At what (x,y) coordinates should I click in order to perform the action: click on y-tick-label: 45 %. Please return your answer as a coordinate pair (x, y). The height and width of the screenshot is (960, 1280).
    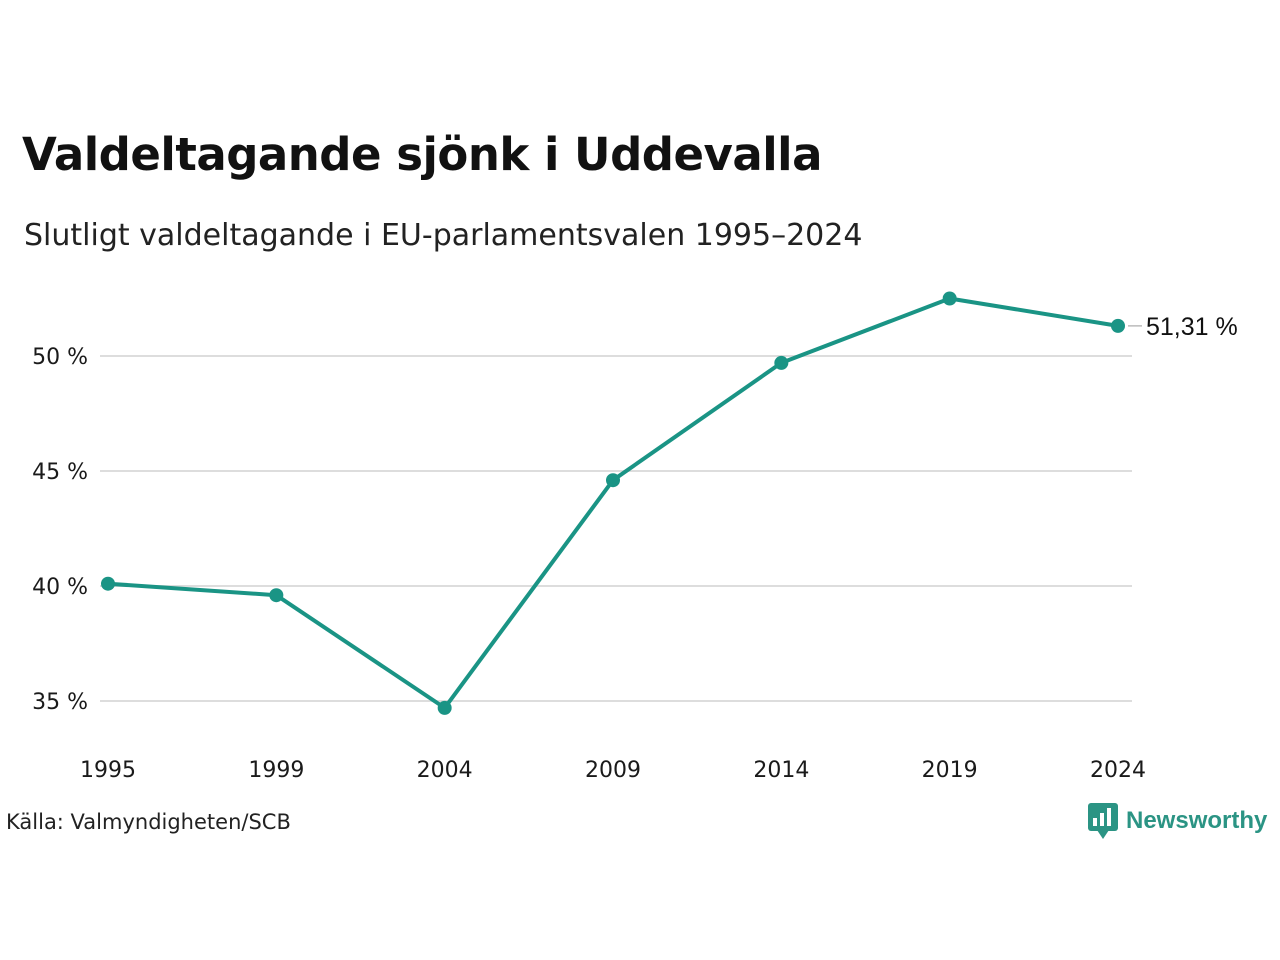
    Looking at the image, I should click on (60, 472).